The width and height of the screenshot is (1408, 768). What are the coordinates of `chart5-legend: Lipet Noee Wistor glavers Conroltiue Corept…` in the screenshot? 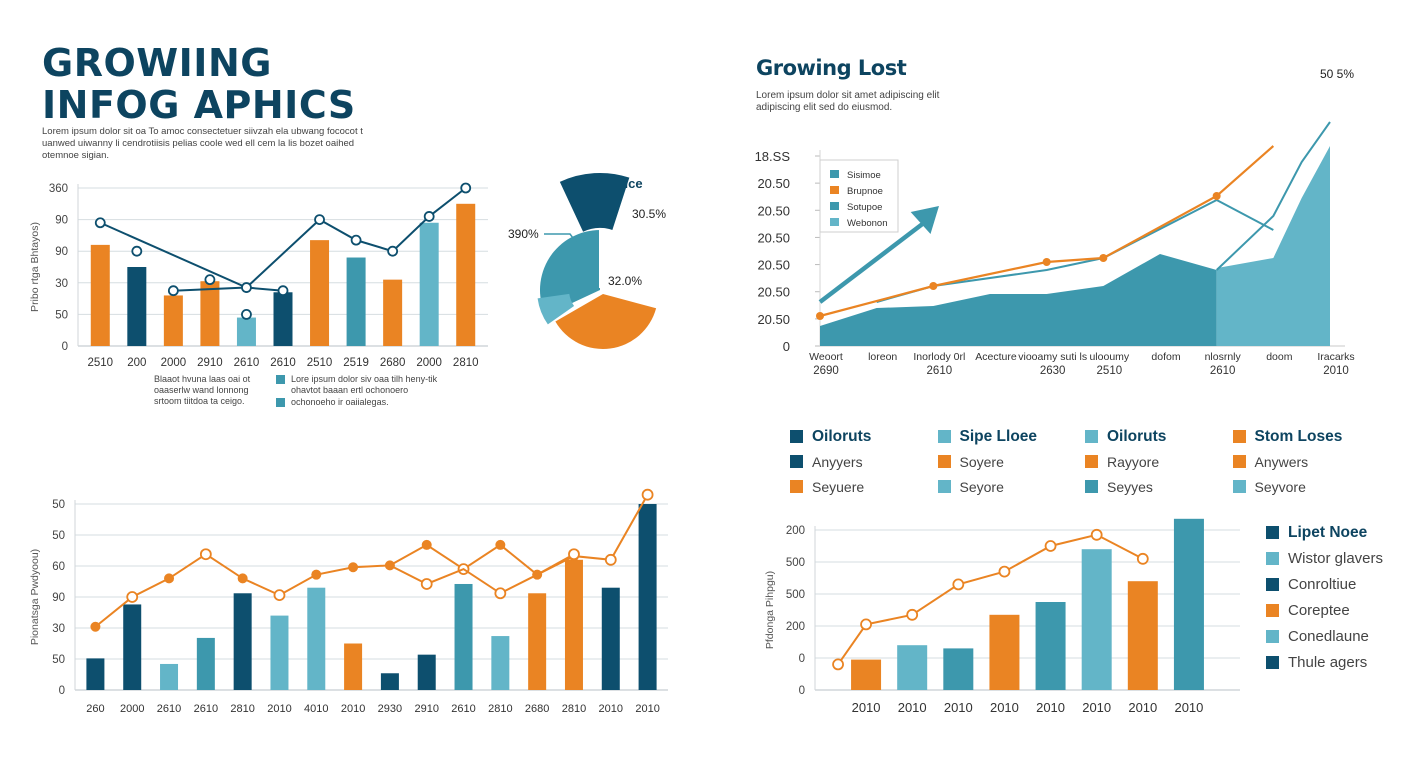 It's located at (1324, 597).